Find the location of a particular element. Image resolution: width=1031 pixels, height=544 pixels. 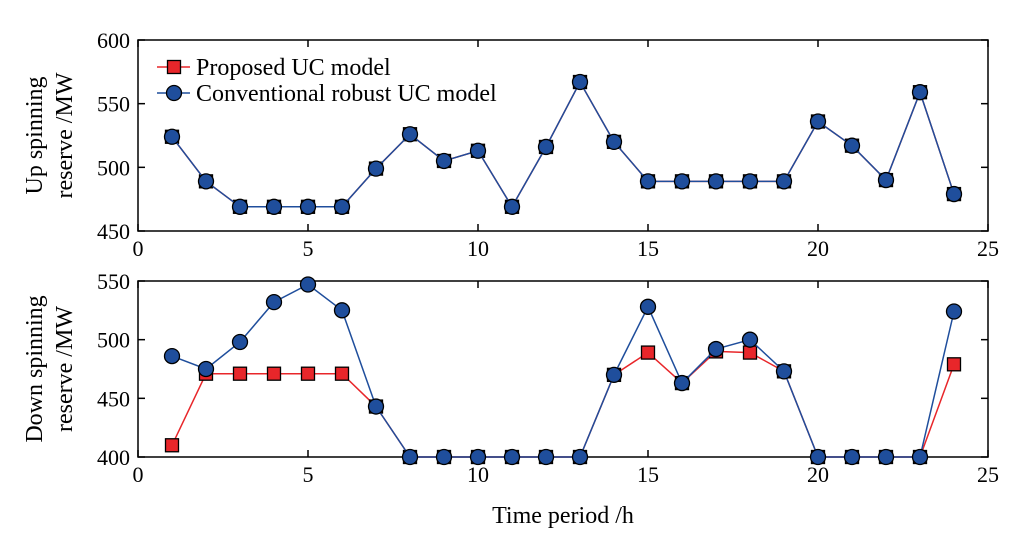

y-tick-label: 400 is located at coordinates (113, 457).